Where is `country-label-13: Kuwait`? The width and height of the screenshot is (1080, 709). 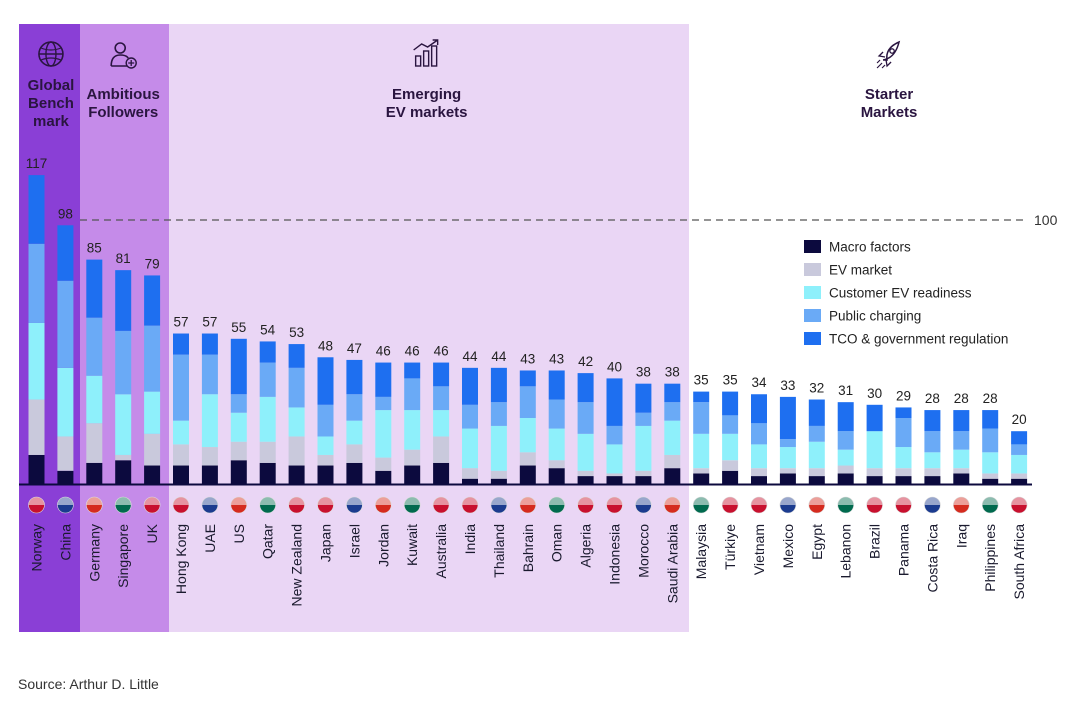
country-label-13: Kuwait is located at coordinates (412, 545).